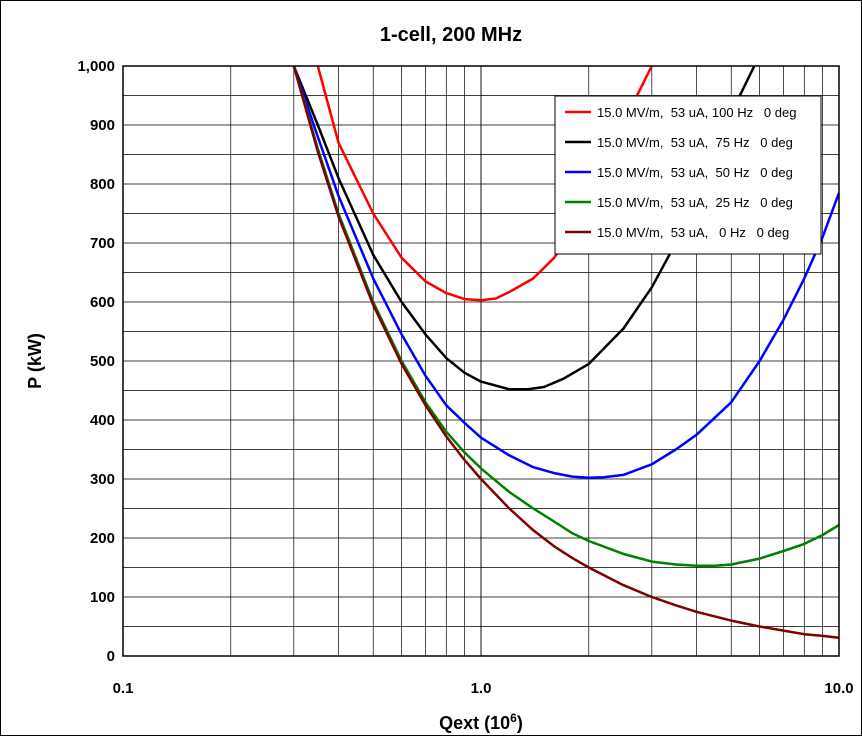  What do you see at coordinates (102, 361) in the screenshot?
I see `y-tick-label: 500` at bounding box center [102, 361].